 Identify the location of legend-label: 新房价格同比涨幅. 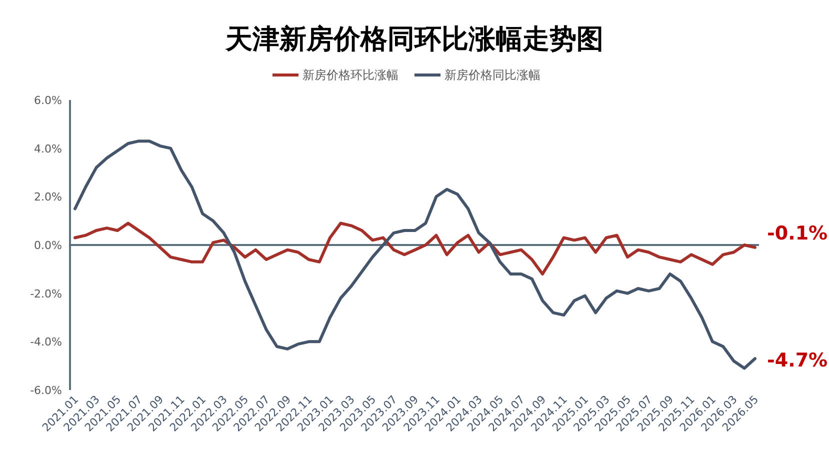
(492, 75).